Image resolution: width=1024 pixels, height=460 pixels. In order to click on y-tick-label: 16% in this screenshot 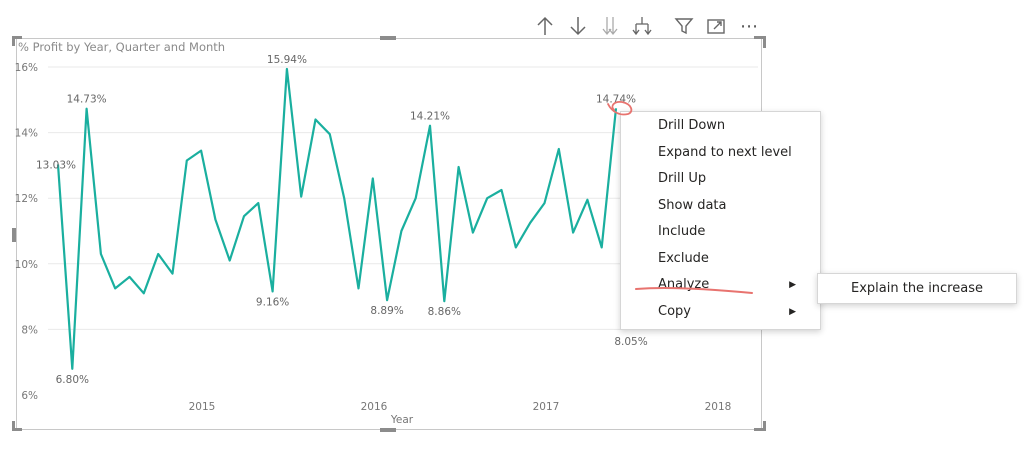, I will do `click(26, 68)`.